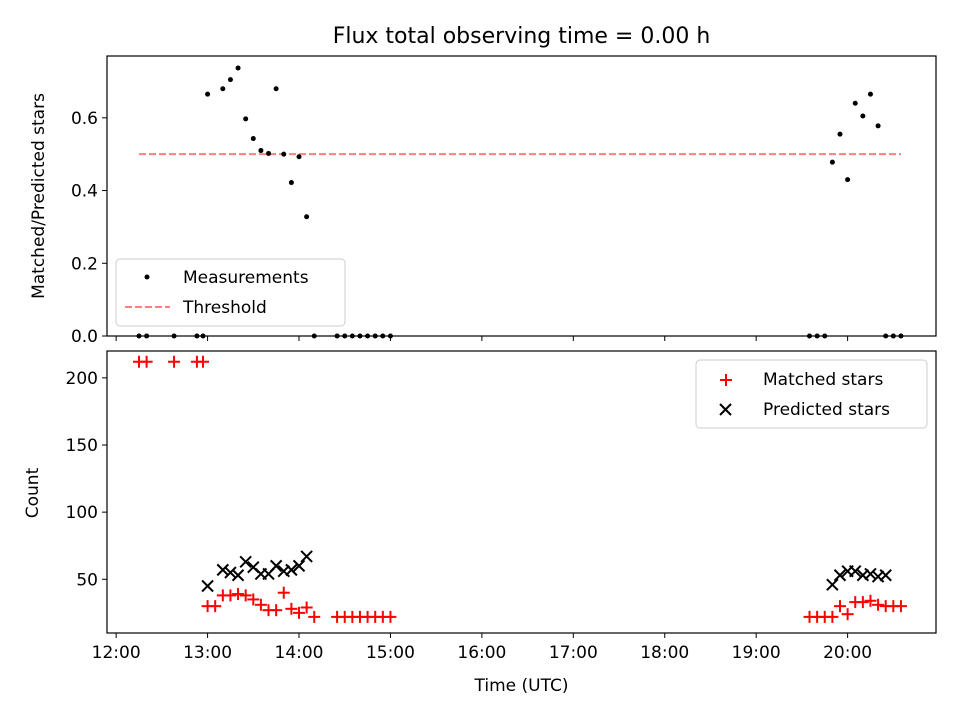 The height and width of the screenshot is (724, 960). I want to click on top-legend-box, so click(230, 292).